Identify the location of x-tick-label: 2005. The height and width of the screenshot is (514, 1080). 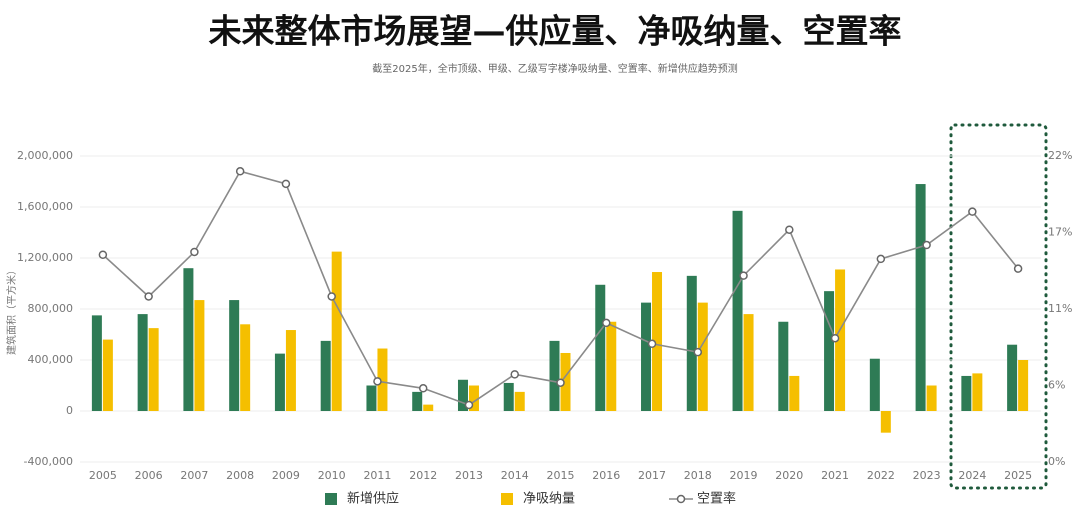
(103, 475).